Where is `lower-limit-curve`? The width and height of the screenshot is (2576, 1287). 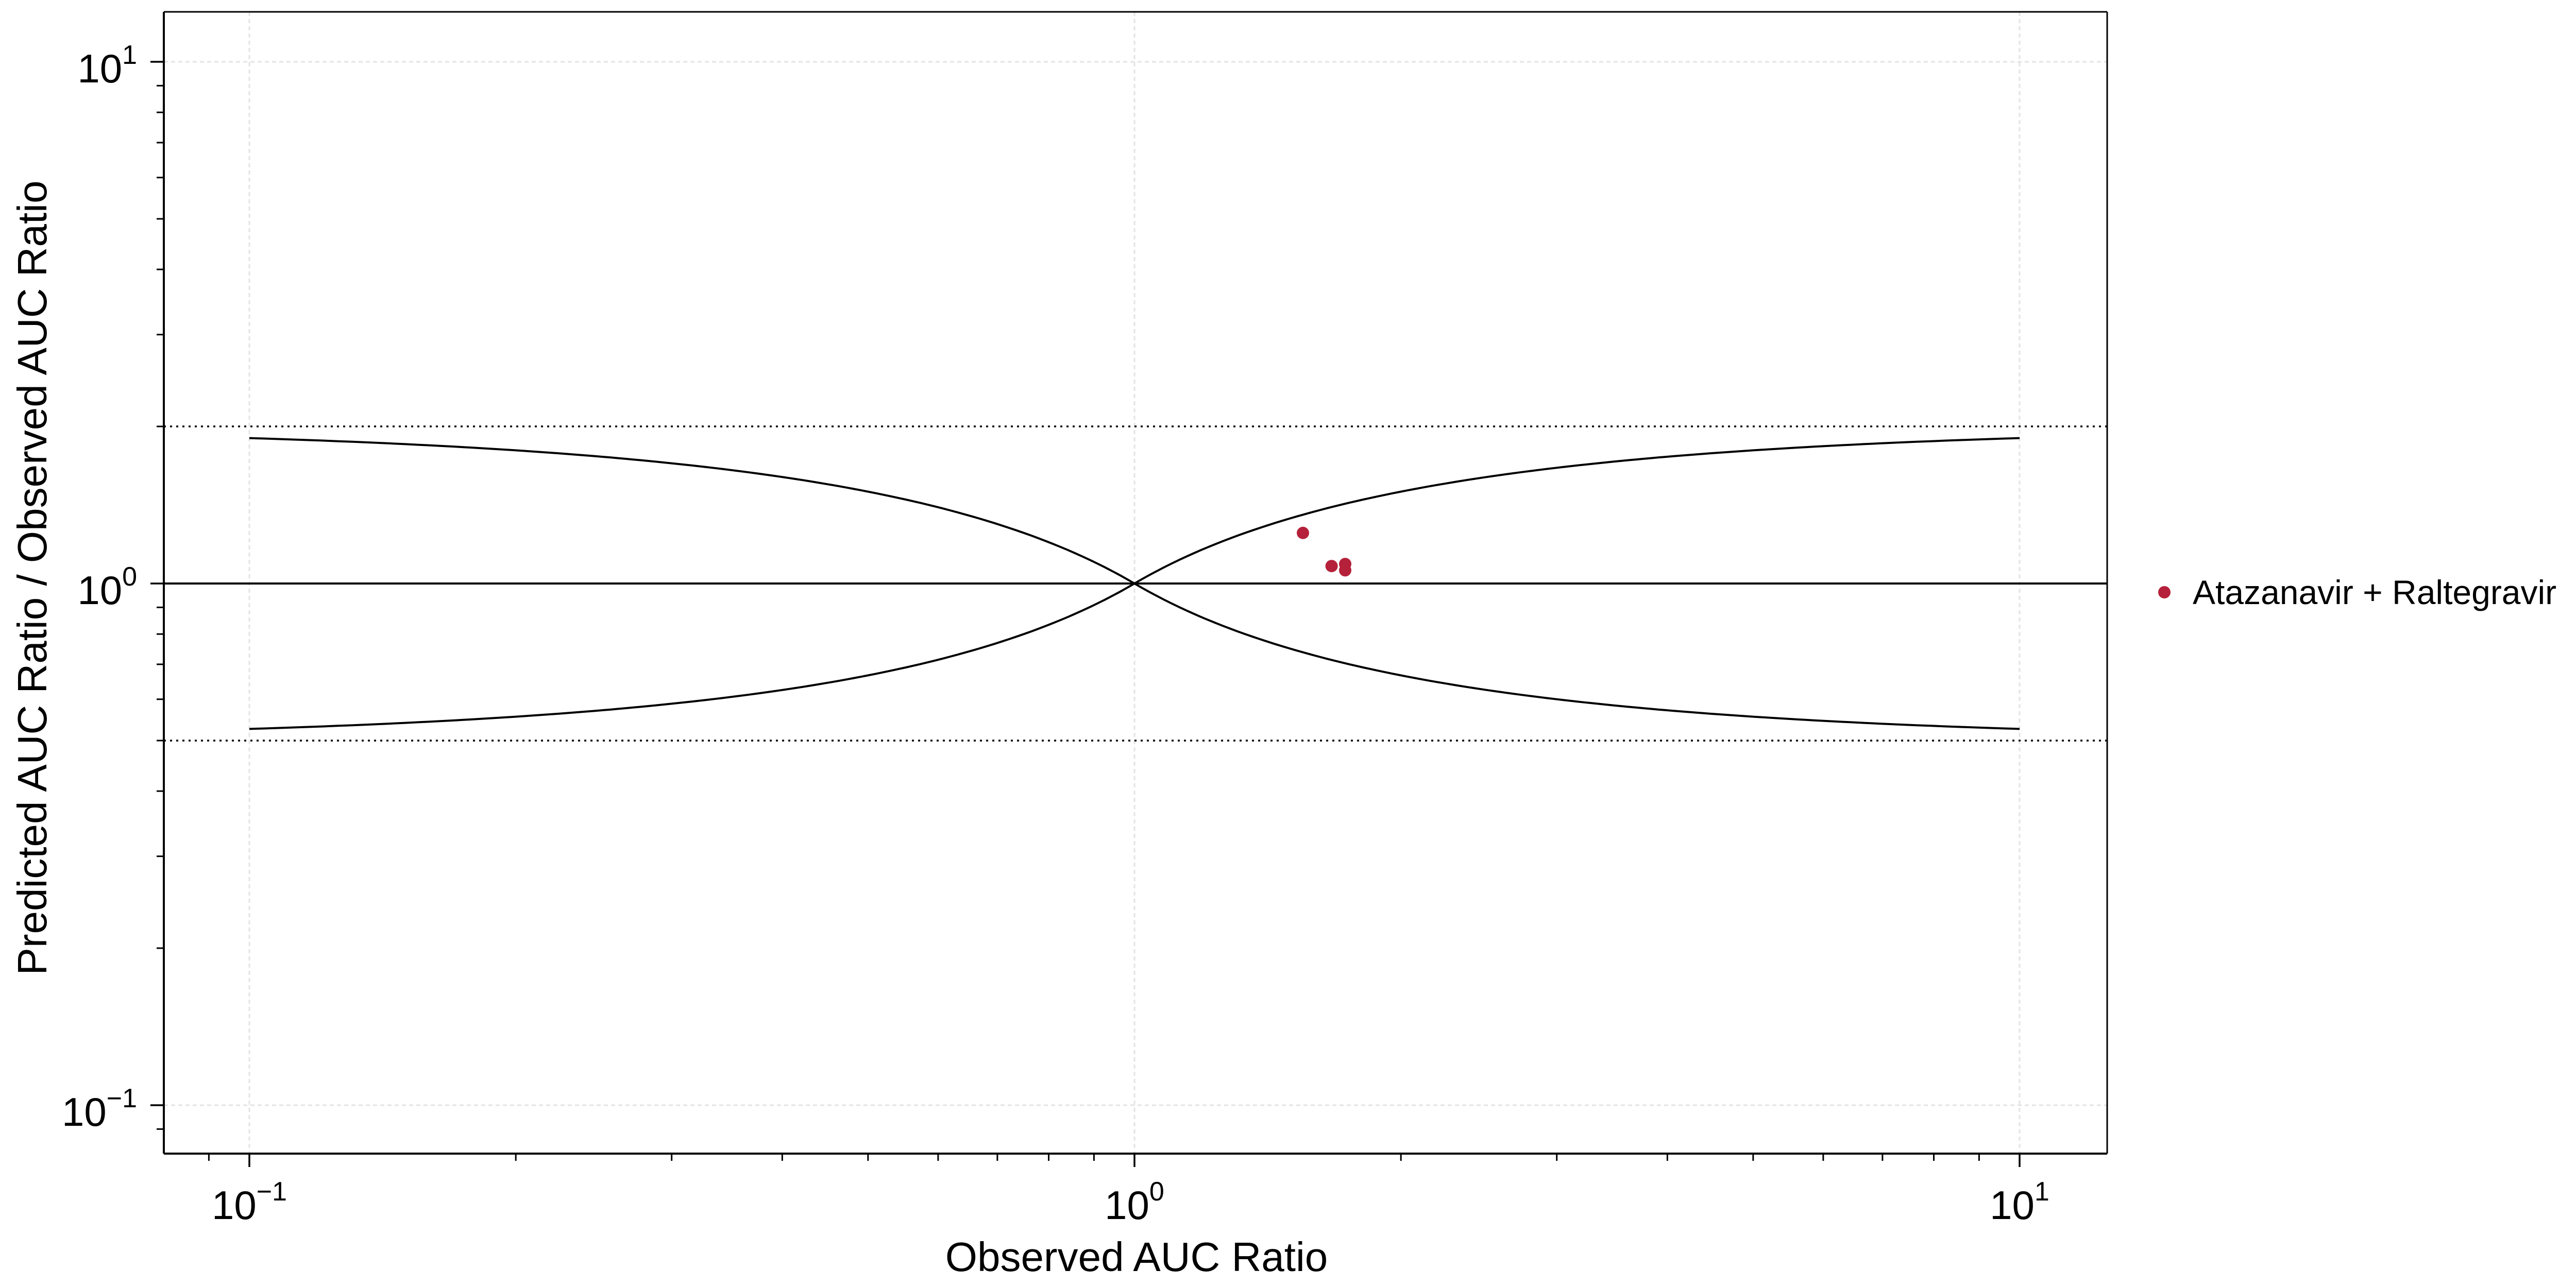
lower-limit-curve is located at coordinates (1134, 656).